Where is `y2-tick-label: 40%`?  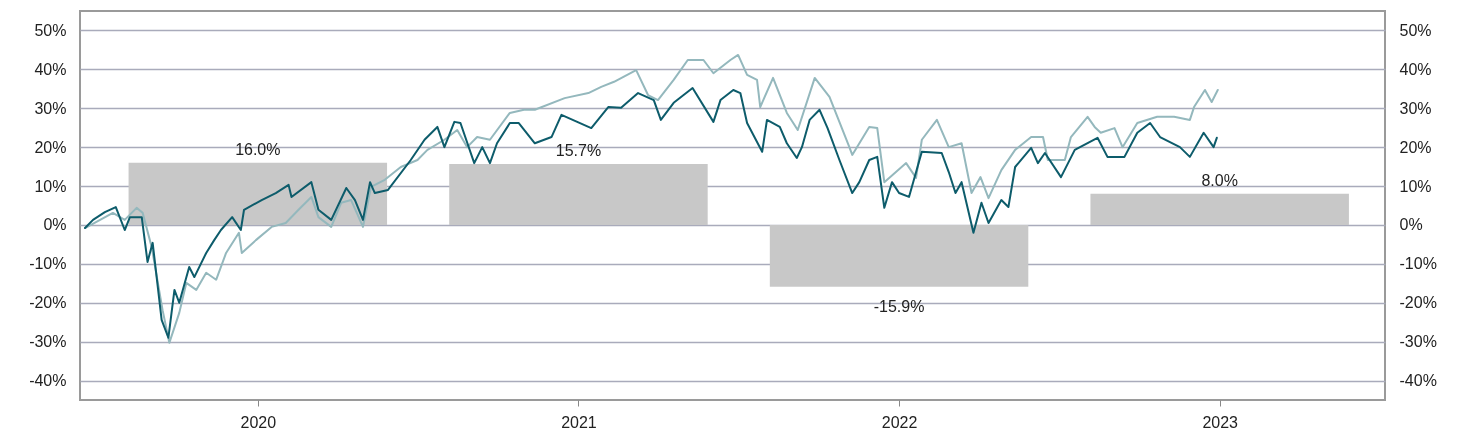
y2-tick-label: 40% is located at coordinates (1415, 69).